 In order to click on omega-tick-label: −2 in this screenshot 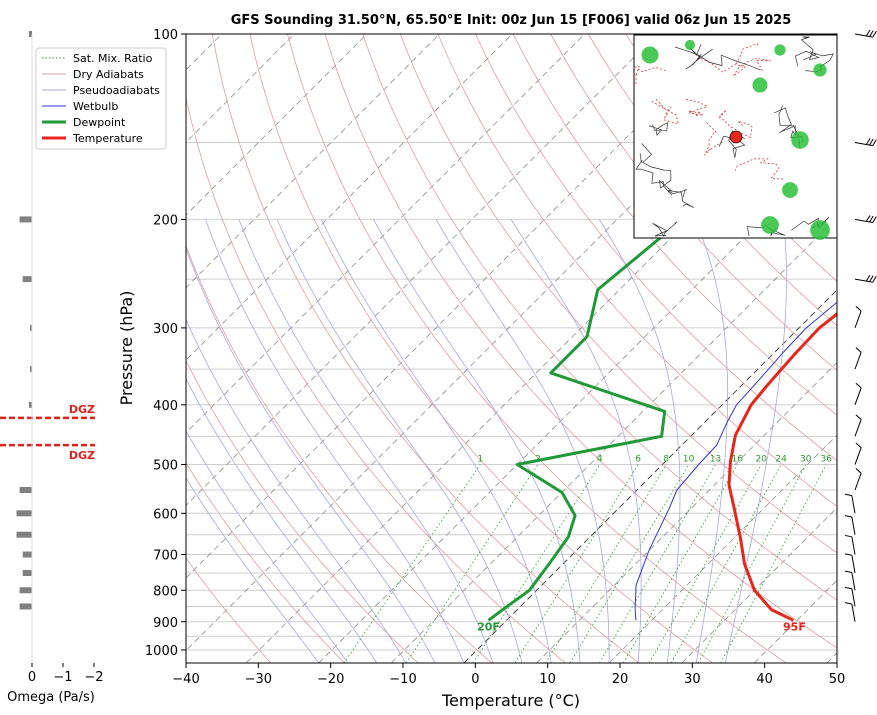, I will do `click(93, 677)`.